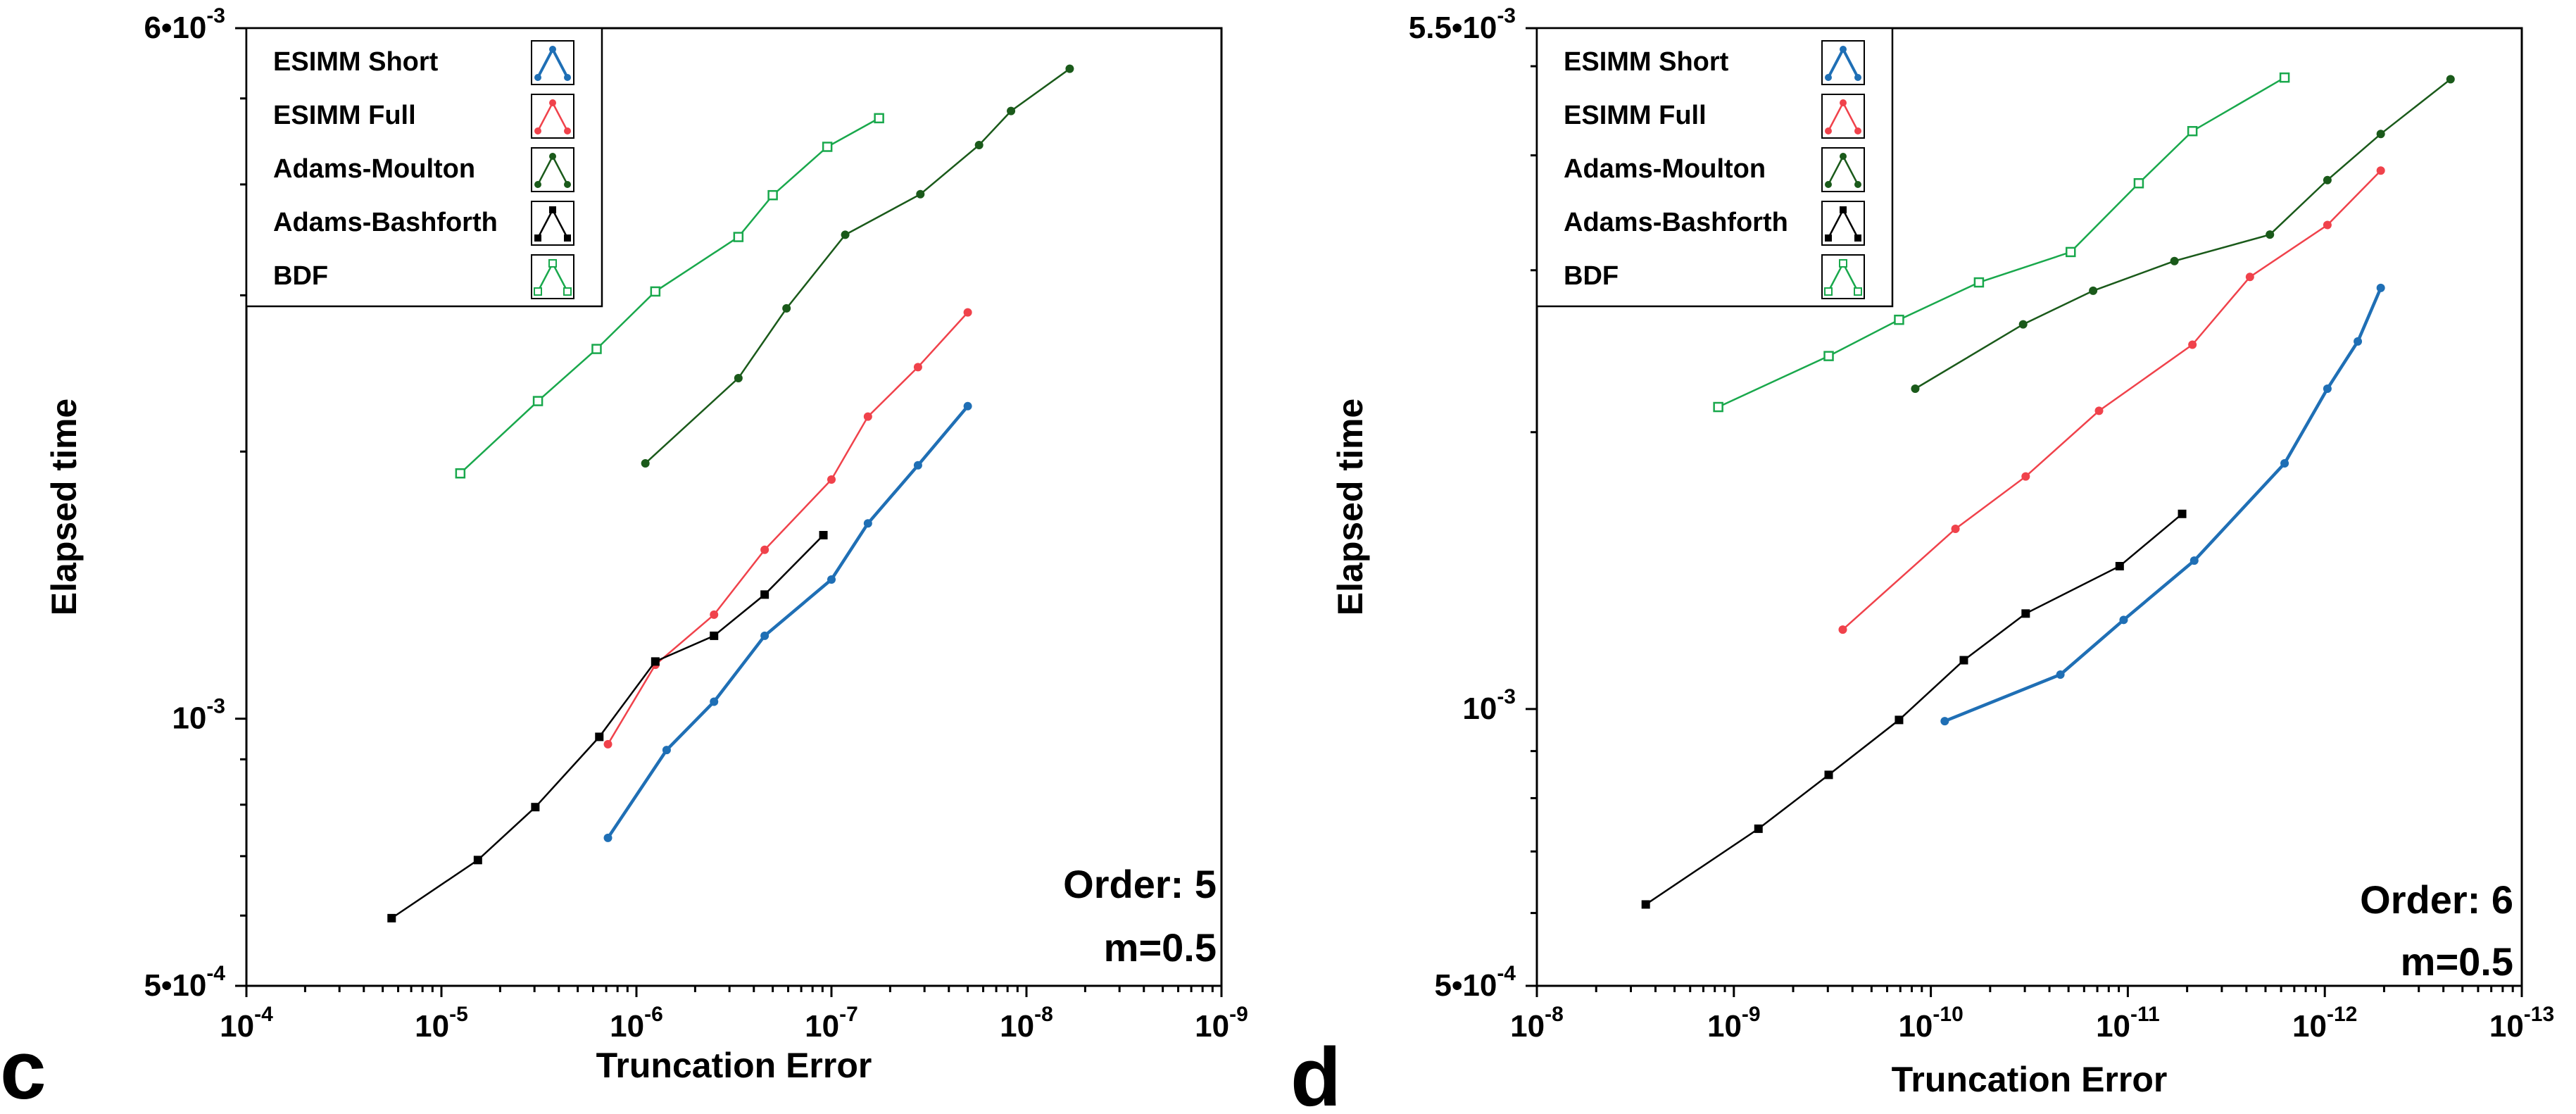 This screenshot has height=1114, width=2576. I want to click on y-tick-mantissa: 5•10, so click(1465, 985).